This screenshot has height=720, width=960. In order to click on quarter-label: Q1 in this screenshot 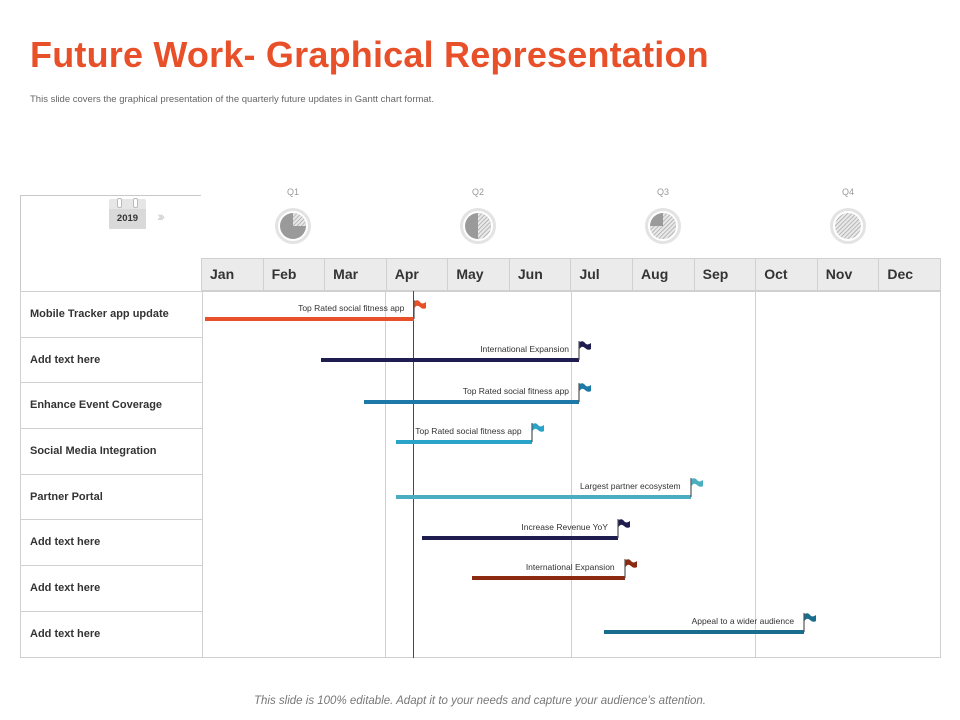, I will do `click(292, 192)`.